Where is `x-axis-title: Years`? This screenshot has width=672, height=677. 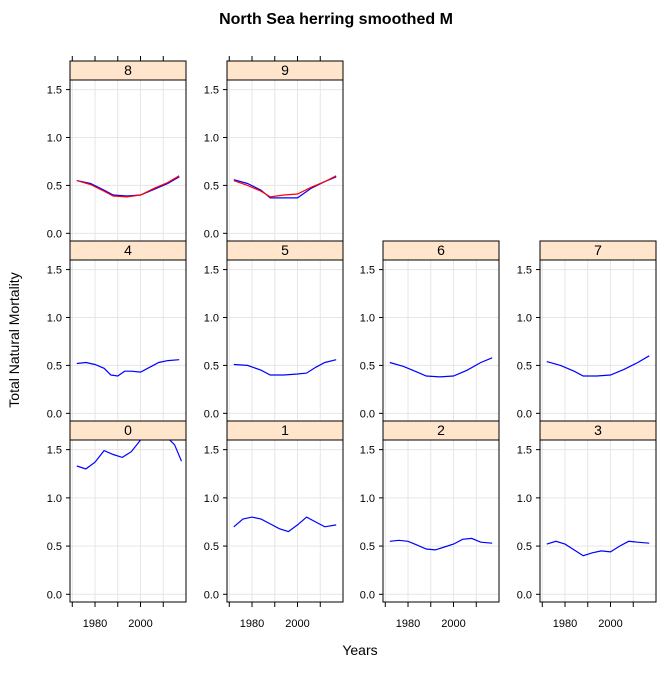
x-axis-title: Years is located at coordinates (359, 650).